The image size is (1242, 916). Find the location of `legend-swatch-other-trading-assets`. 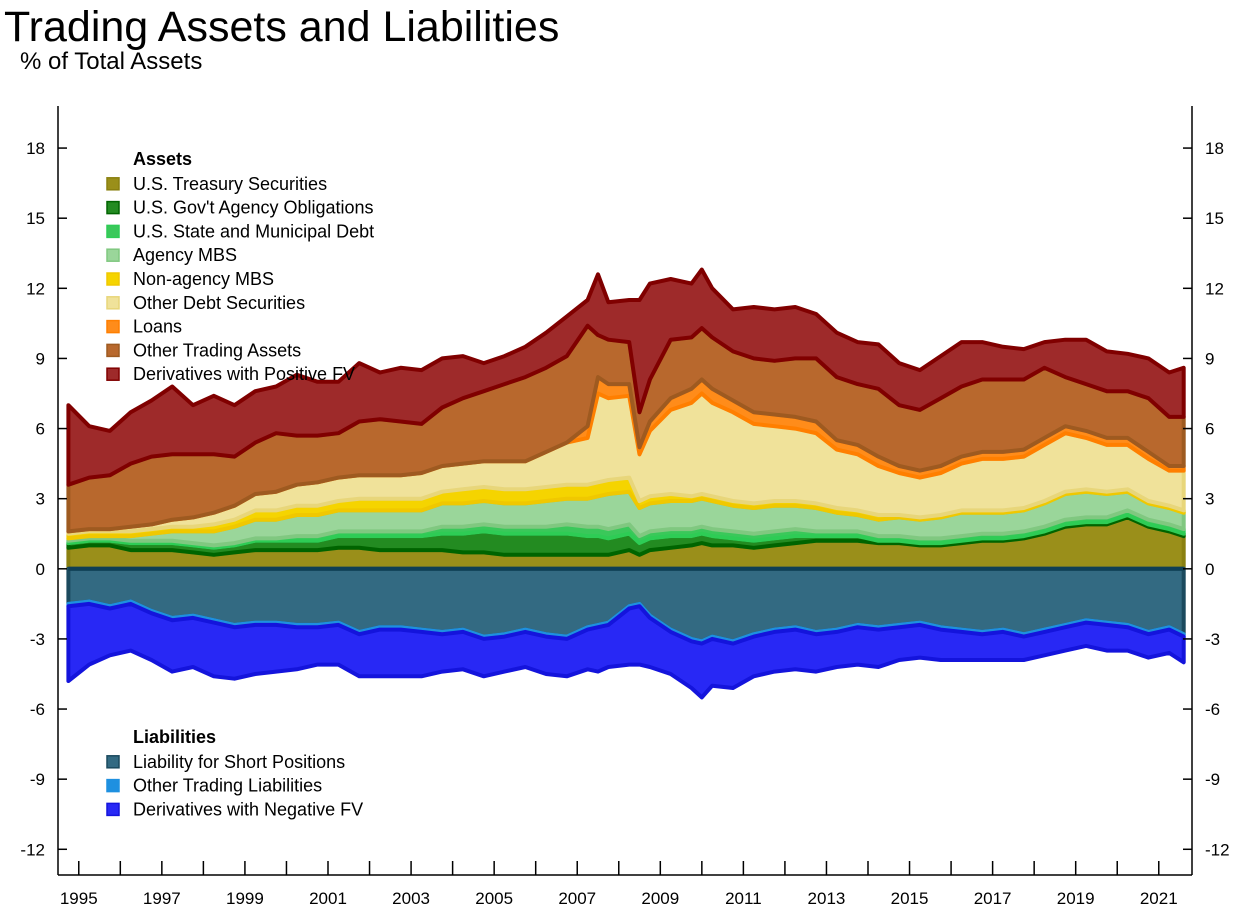

legend-swatch-other-trading-assets is located at coordinates (113, 350).